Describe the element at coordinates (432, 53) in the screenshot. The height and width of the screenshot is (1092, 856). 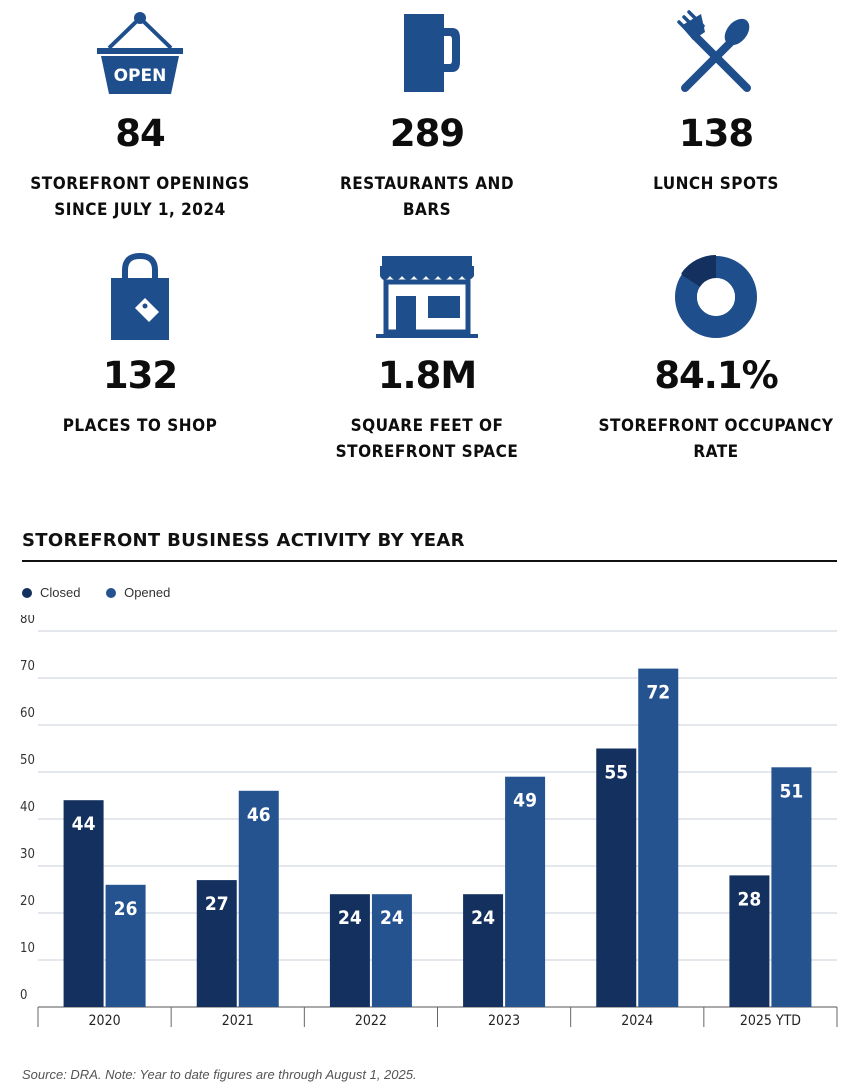
I see `beer-mug-icon` at that location.